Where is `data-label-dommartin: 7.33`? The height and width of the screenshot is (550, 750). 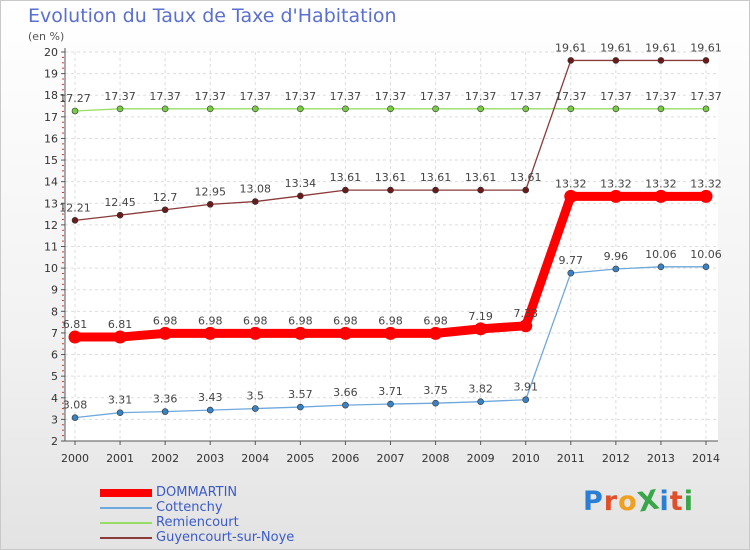
data-label-dommartin: 7.33 is located at coordinates (525, 313).